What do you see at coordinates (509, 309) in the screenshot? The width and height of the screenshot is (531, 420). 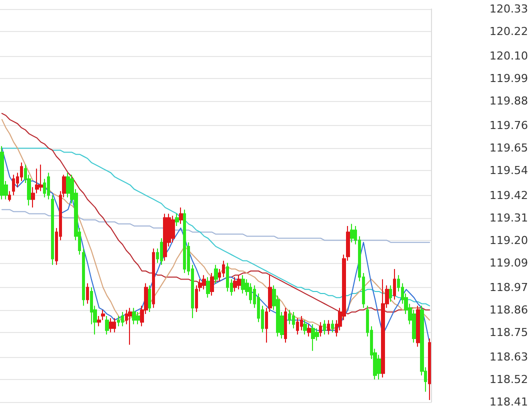 I see `y-tick-label: 118.86` at bounding box center [509, 309].